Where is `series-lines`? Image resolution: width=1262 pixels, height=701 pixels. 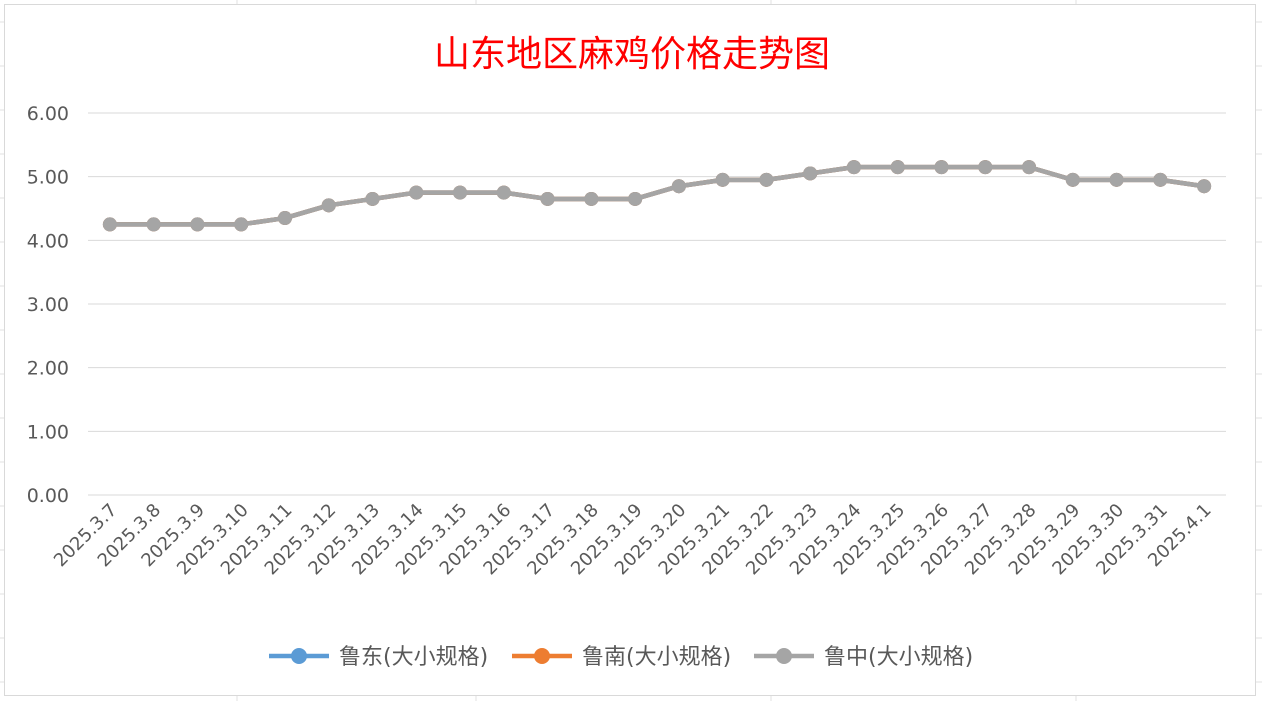 series-lines is located at coordinates (657, 196).